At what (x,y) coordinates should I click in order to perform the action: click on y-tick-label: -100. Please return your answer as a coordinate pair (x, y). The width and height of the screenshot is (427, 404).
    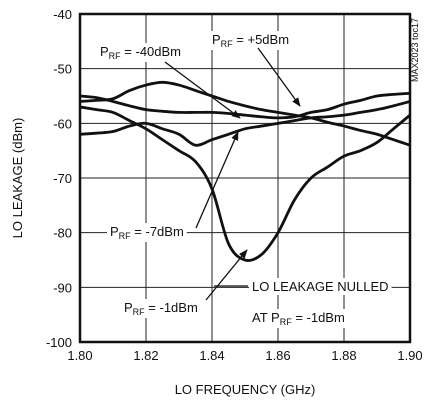
    Looking at the image, I should click on (59, 342).